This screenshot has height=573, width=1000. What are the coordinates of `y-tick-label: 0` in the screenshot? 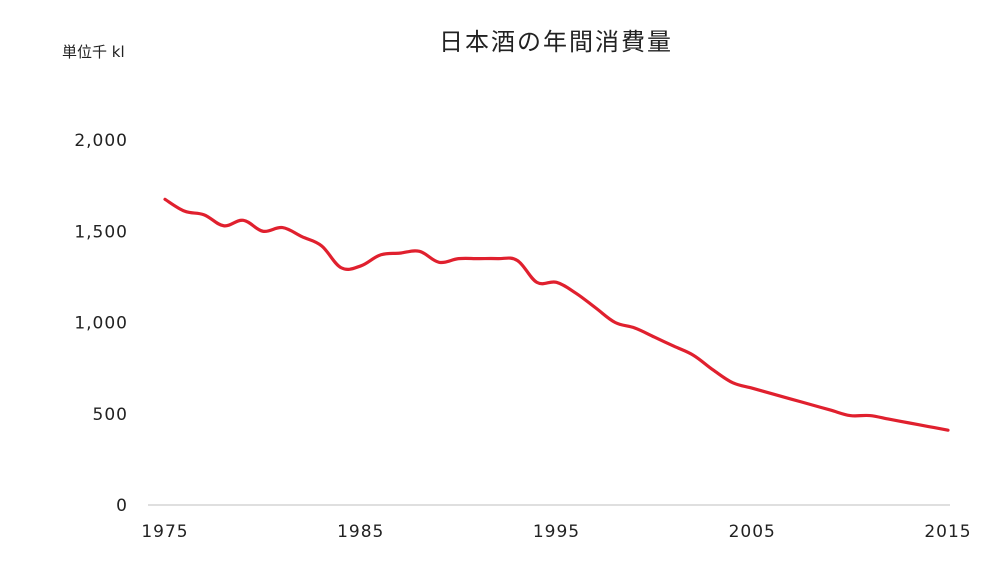 It's located at (122, 506).